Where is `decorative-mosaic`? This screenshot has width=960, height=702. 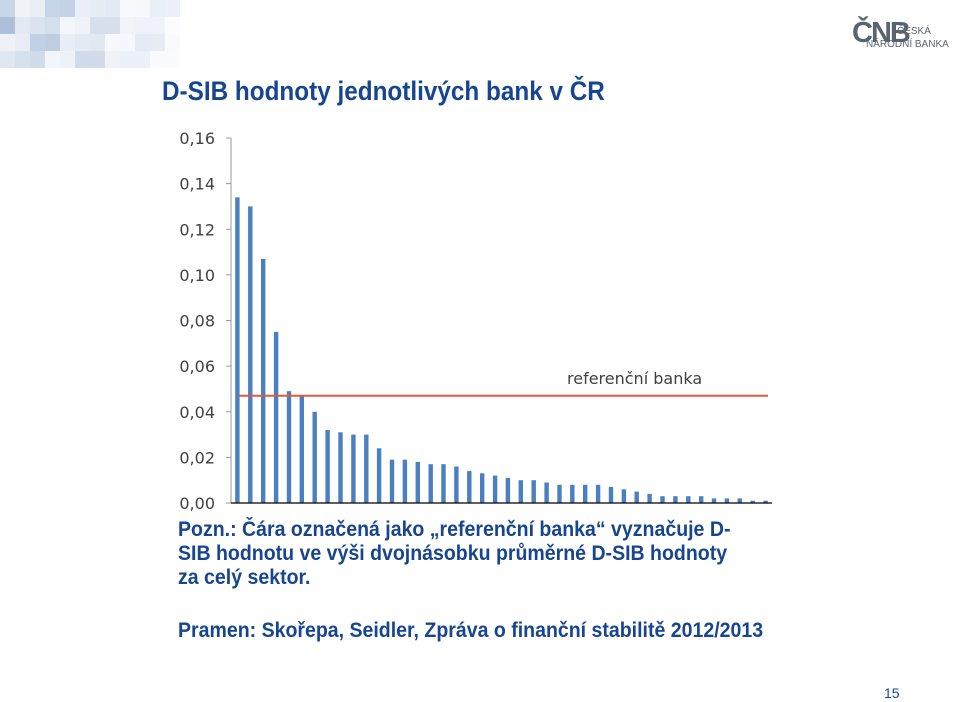
decorative-mosaic is located at coordinates (90, 34).